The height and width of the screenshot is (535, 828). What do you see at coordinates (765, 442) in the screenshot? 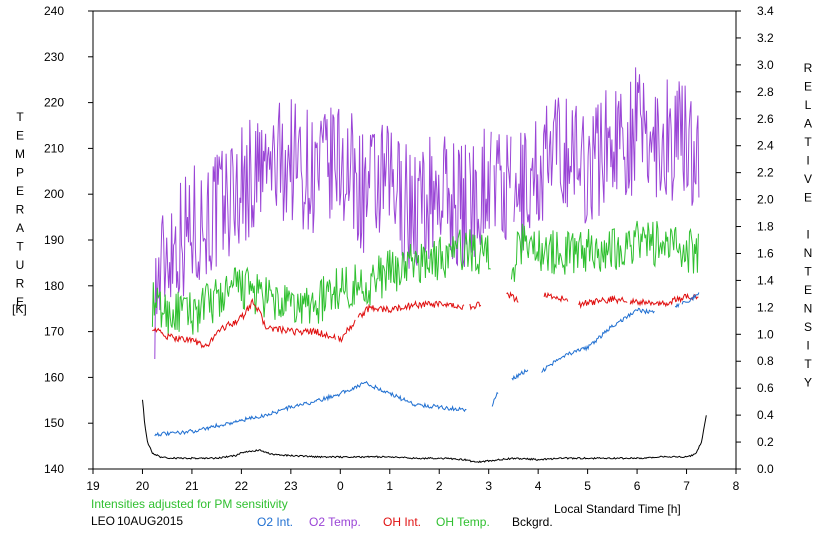
I see `y-right-tick-label: 0.2` at bounding box center [765, 442].